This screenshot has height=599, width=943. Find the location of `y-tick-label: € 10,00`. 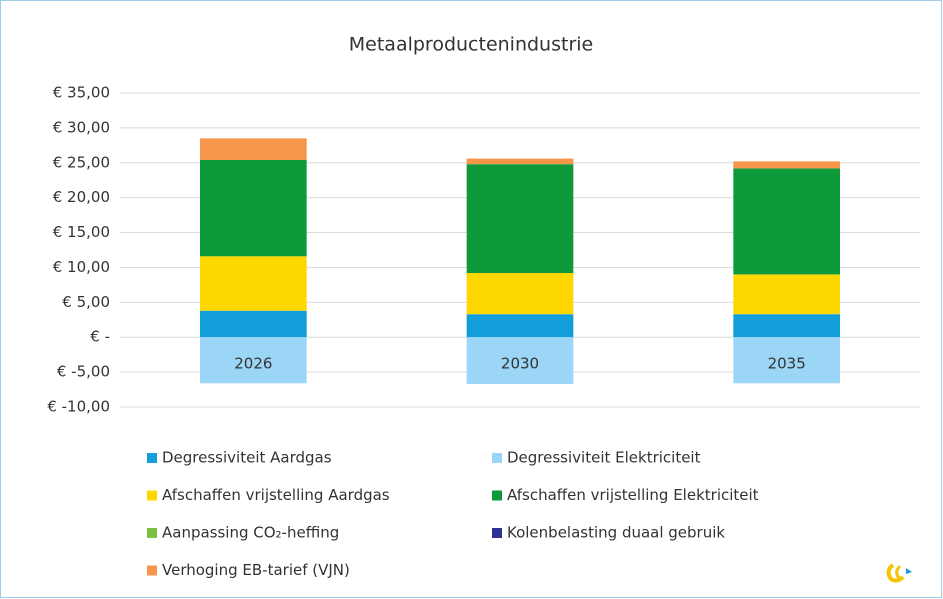

y-tick-label: € 10,00 is located at coordinates (81, 267).